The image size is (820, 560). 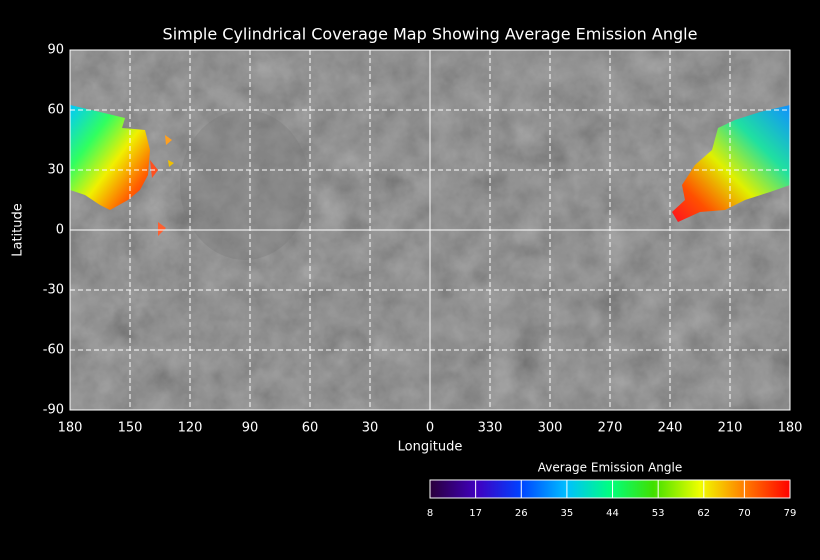 What do you see at coordinates (610, 468) in the screenshot?
I see `colorbar-title: Average Emission Angle` at bounding box center [610, 468].